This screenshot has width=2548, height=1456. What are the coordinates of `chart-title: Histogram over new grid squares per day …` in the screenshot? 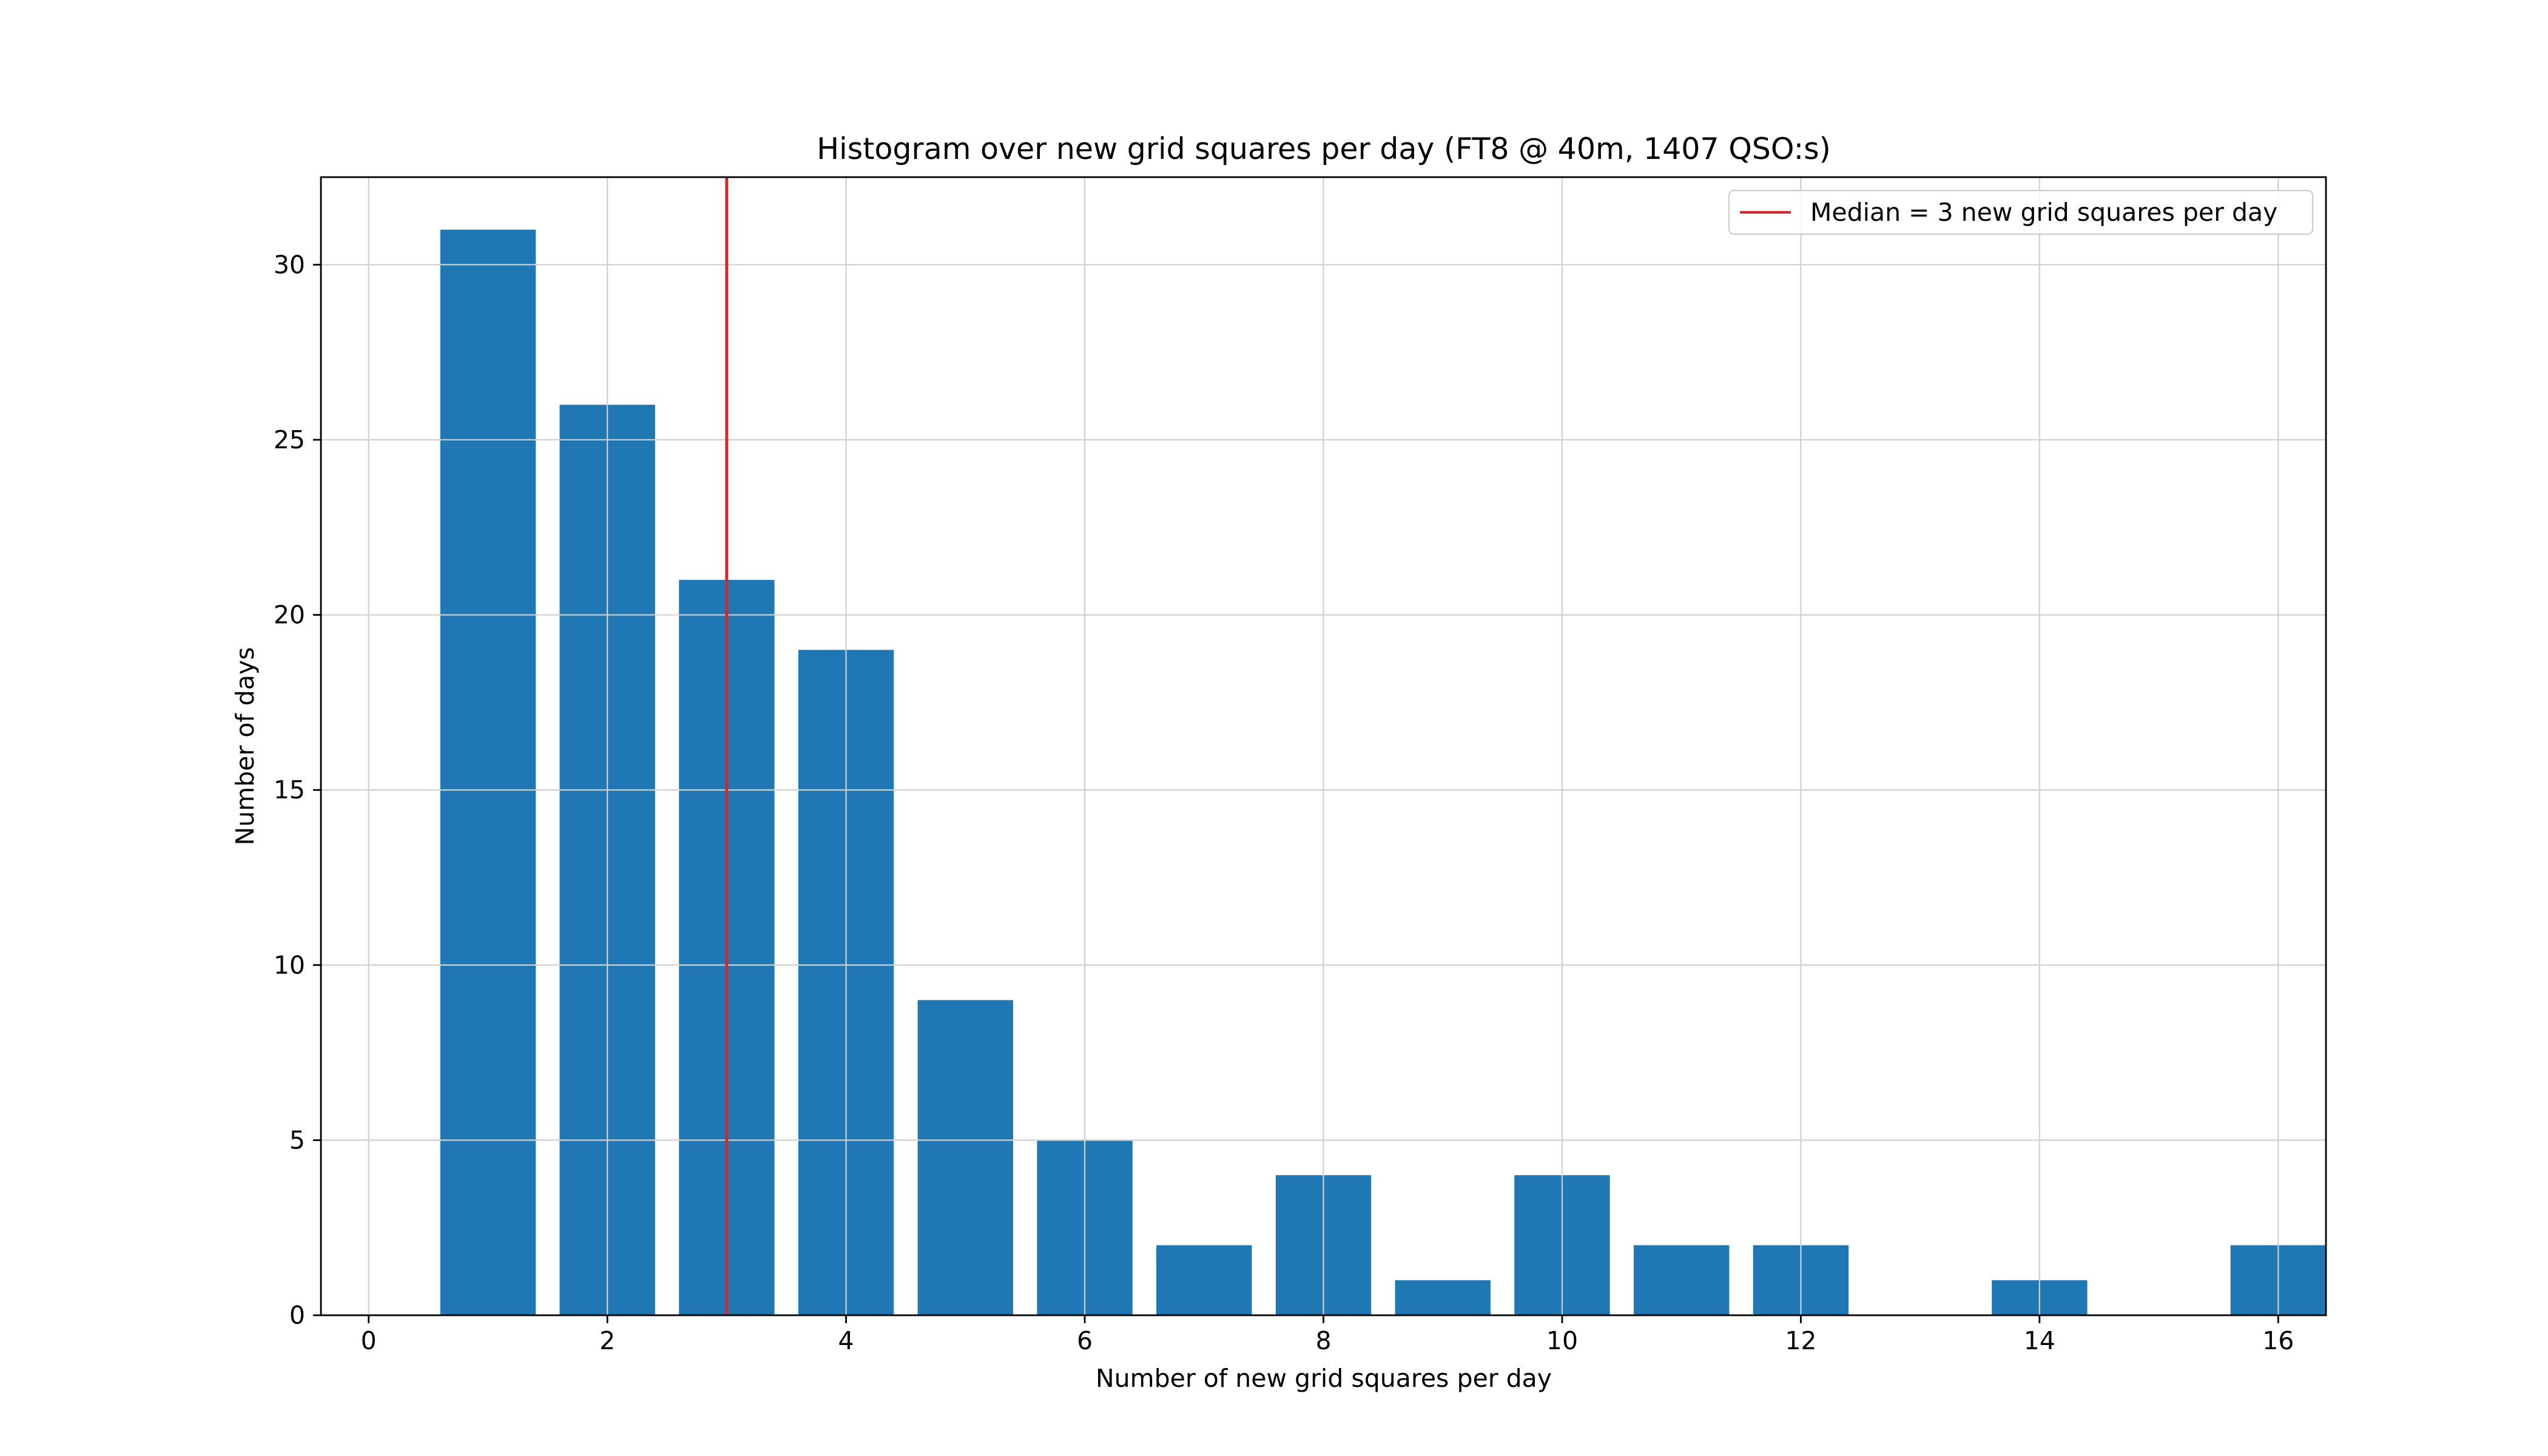 It's located at (1323, 149).